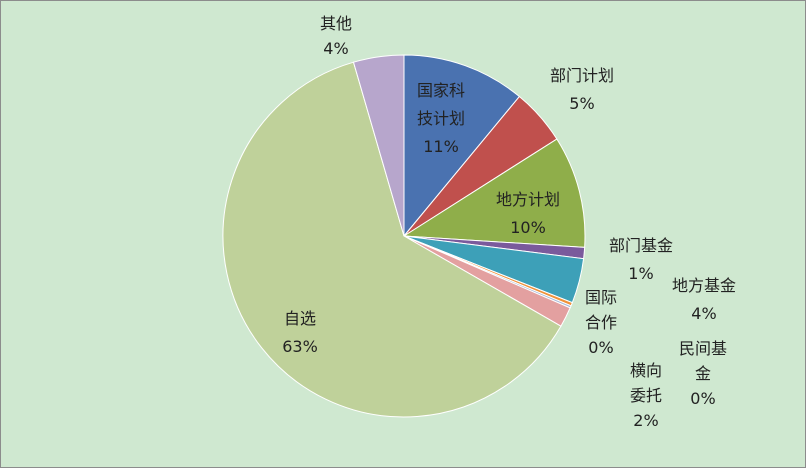 This screenshot has width=806, height=468. What do you see at coordinates (641, 245) in the screenshot?
I see `slice-name-line: 部门基金` at bounding box center [641, 245].